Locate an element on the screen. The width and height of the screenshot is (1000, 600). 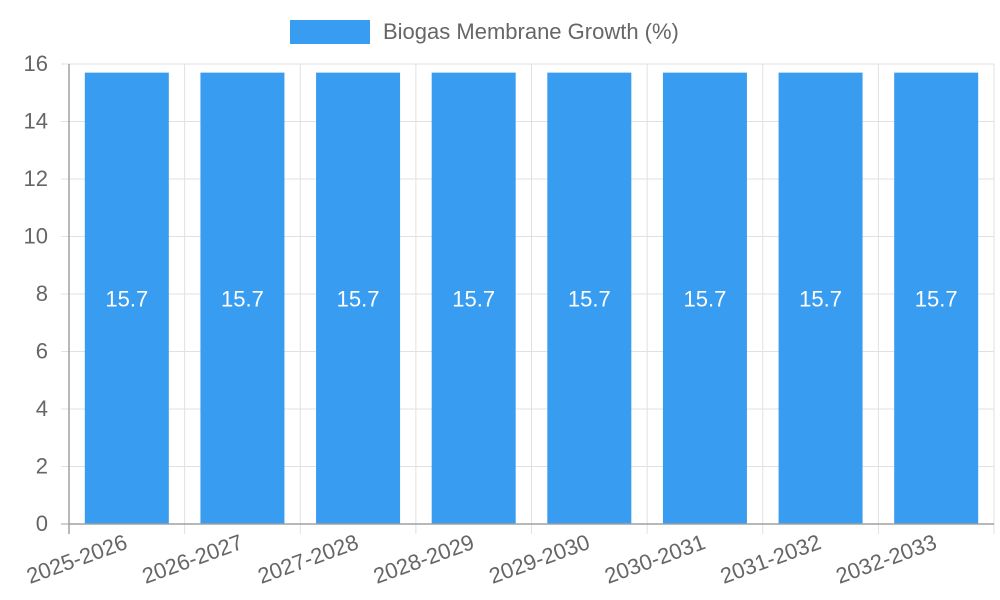
x-tick-label: 2030-2031 is located at coordinates (654, 558).